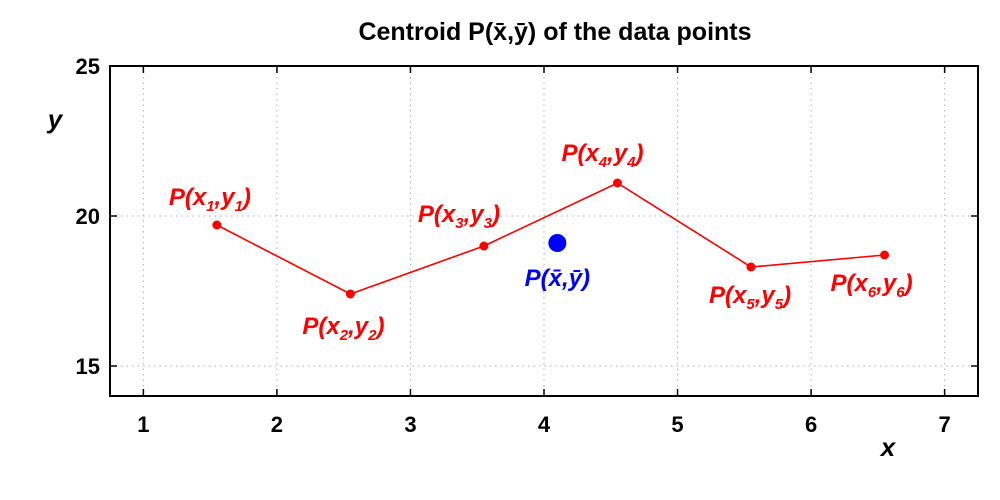  I want to click on x-tick-label: 7, so click(944, 424).